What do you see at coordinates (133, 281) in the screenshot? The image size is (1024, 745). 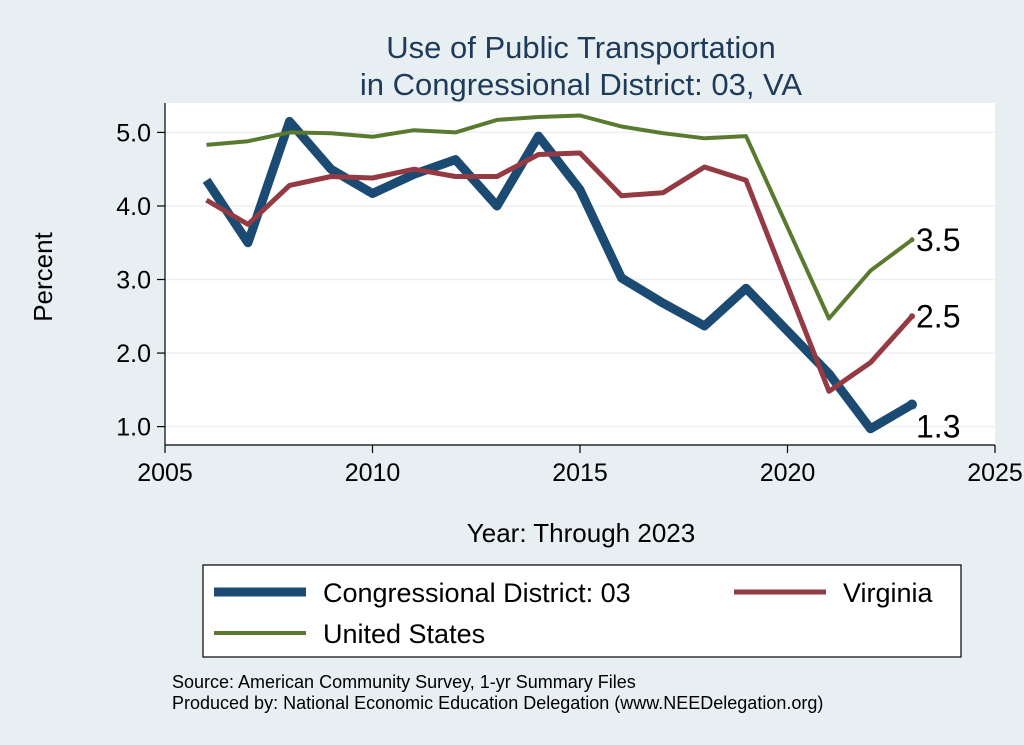 I see `y-tick-label: 3.0` at bounding box center [133, 281].